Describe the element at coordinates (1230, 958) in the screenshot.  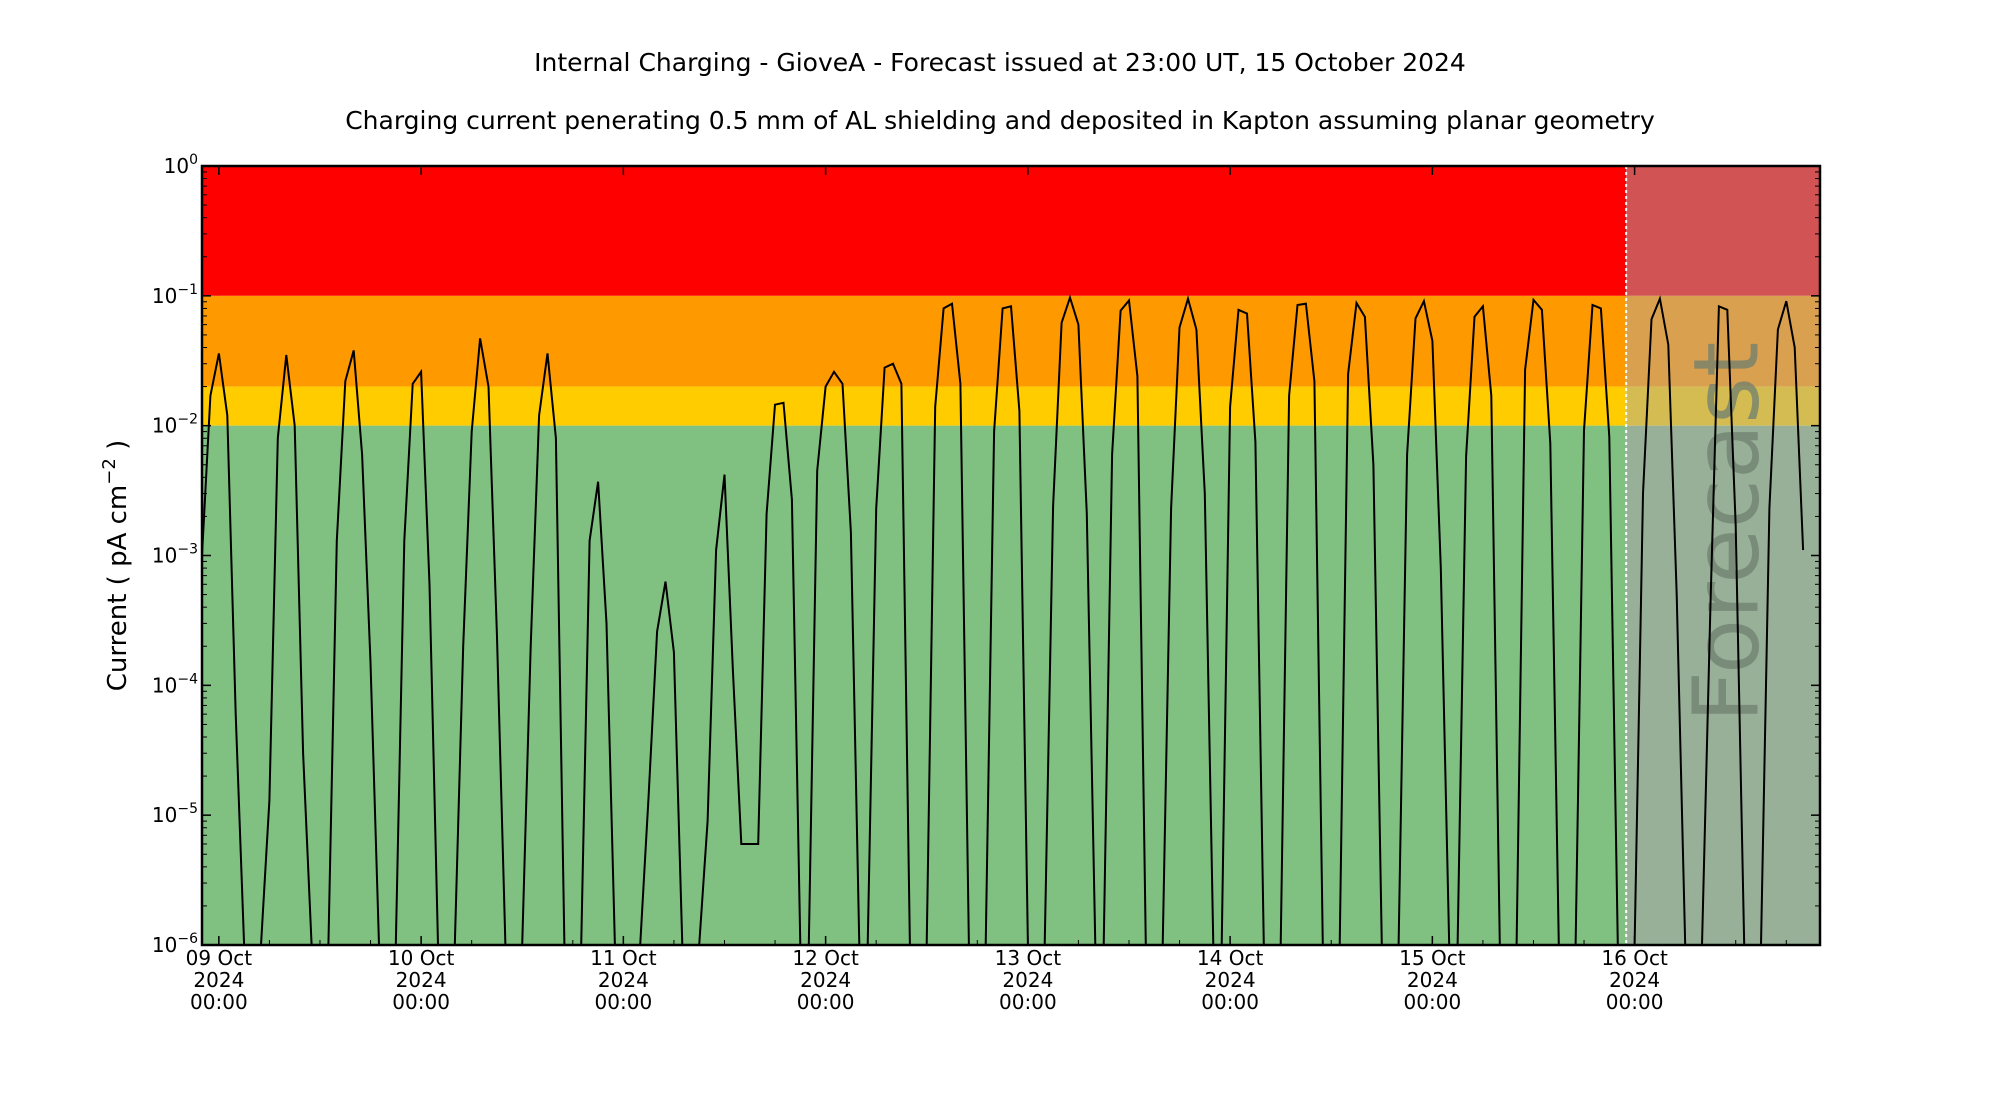
I see `x-tick-label: 14 Oct` at that location.